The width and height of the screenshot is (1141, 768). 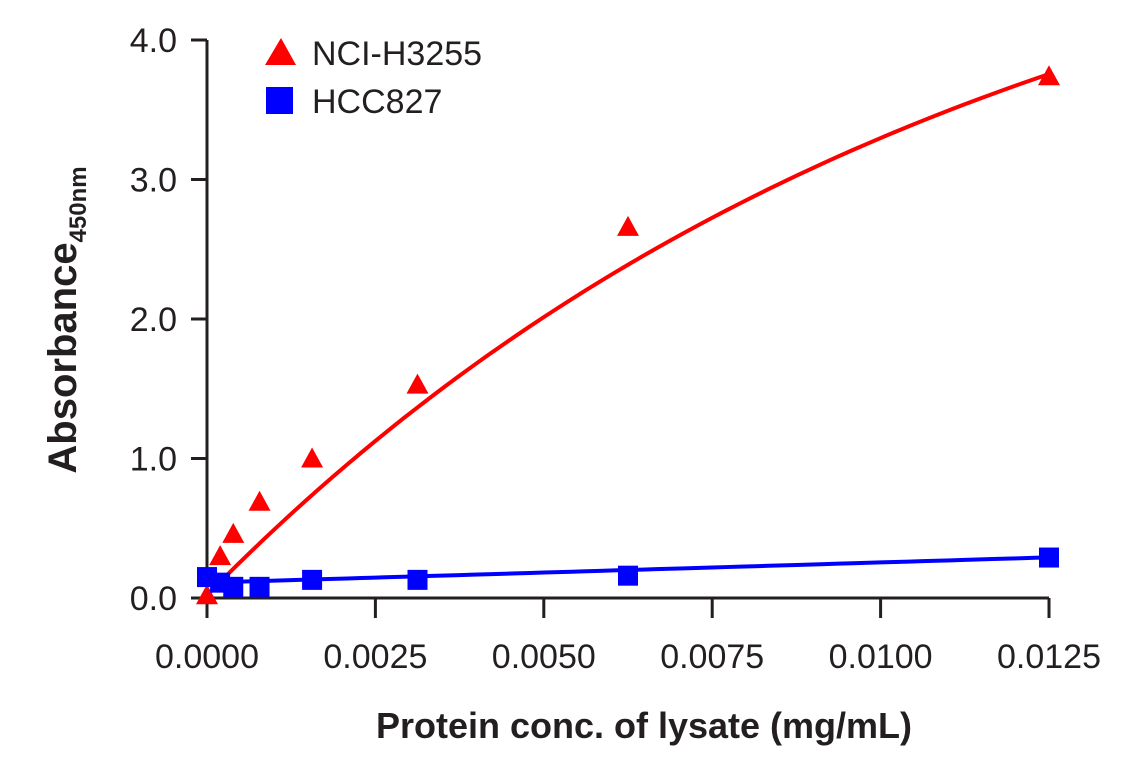 What do you see at coordinates (544, 657) in the screenshot?
I see `x-tick-label: 0.0050` at bounding box center [544, 657].